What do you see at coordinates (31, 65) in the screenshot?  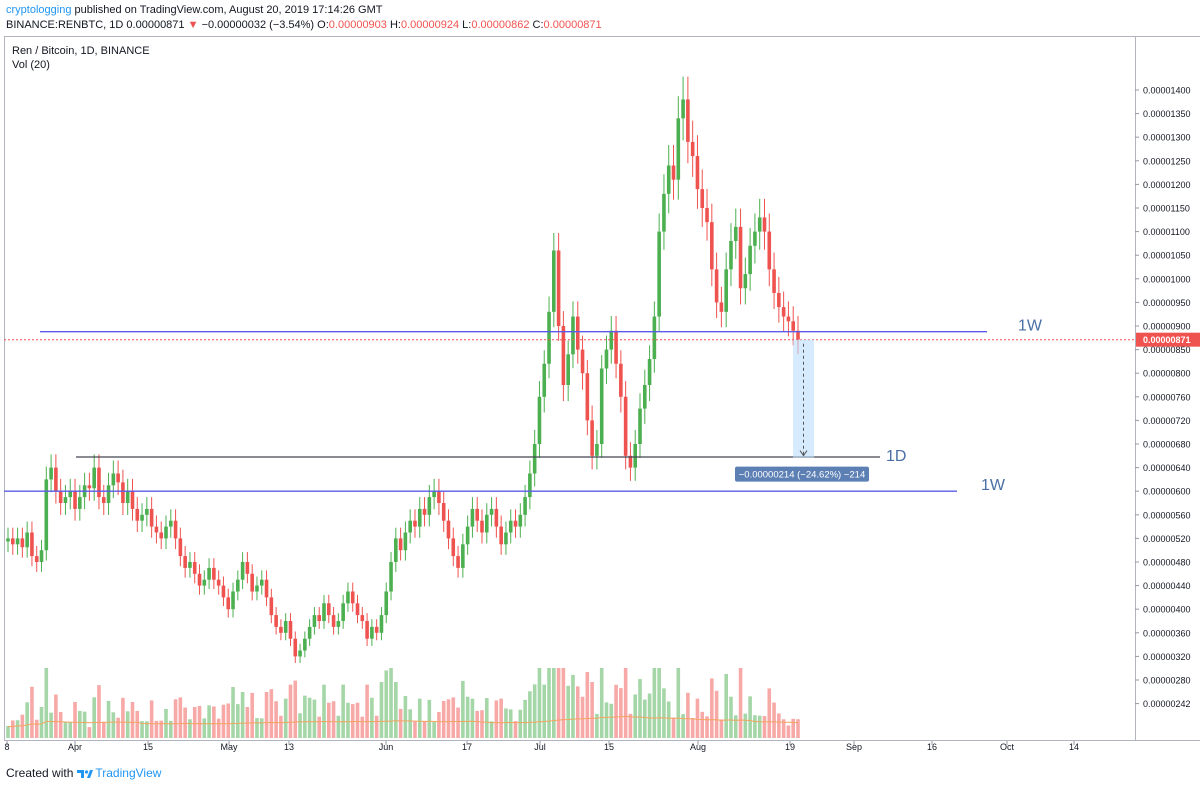 I see `legend-volume: Vol (20)` at bounding box center [31, 65].